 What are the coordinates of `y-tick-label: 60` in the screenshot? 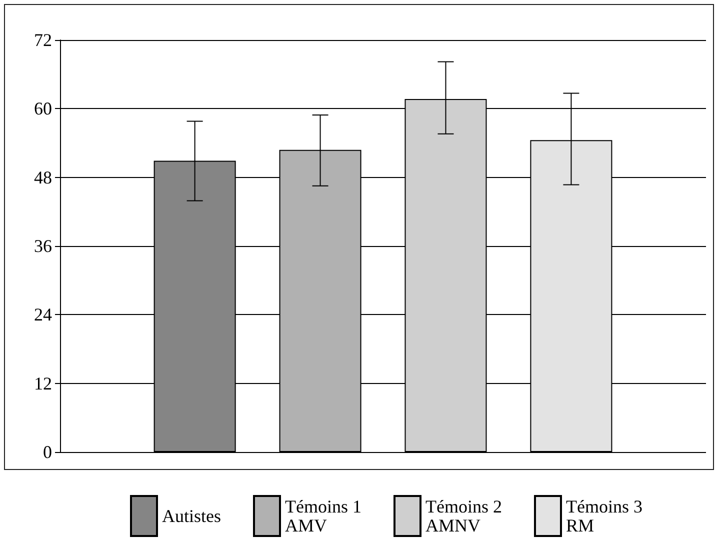 It's located at (43, 108).